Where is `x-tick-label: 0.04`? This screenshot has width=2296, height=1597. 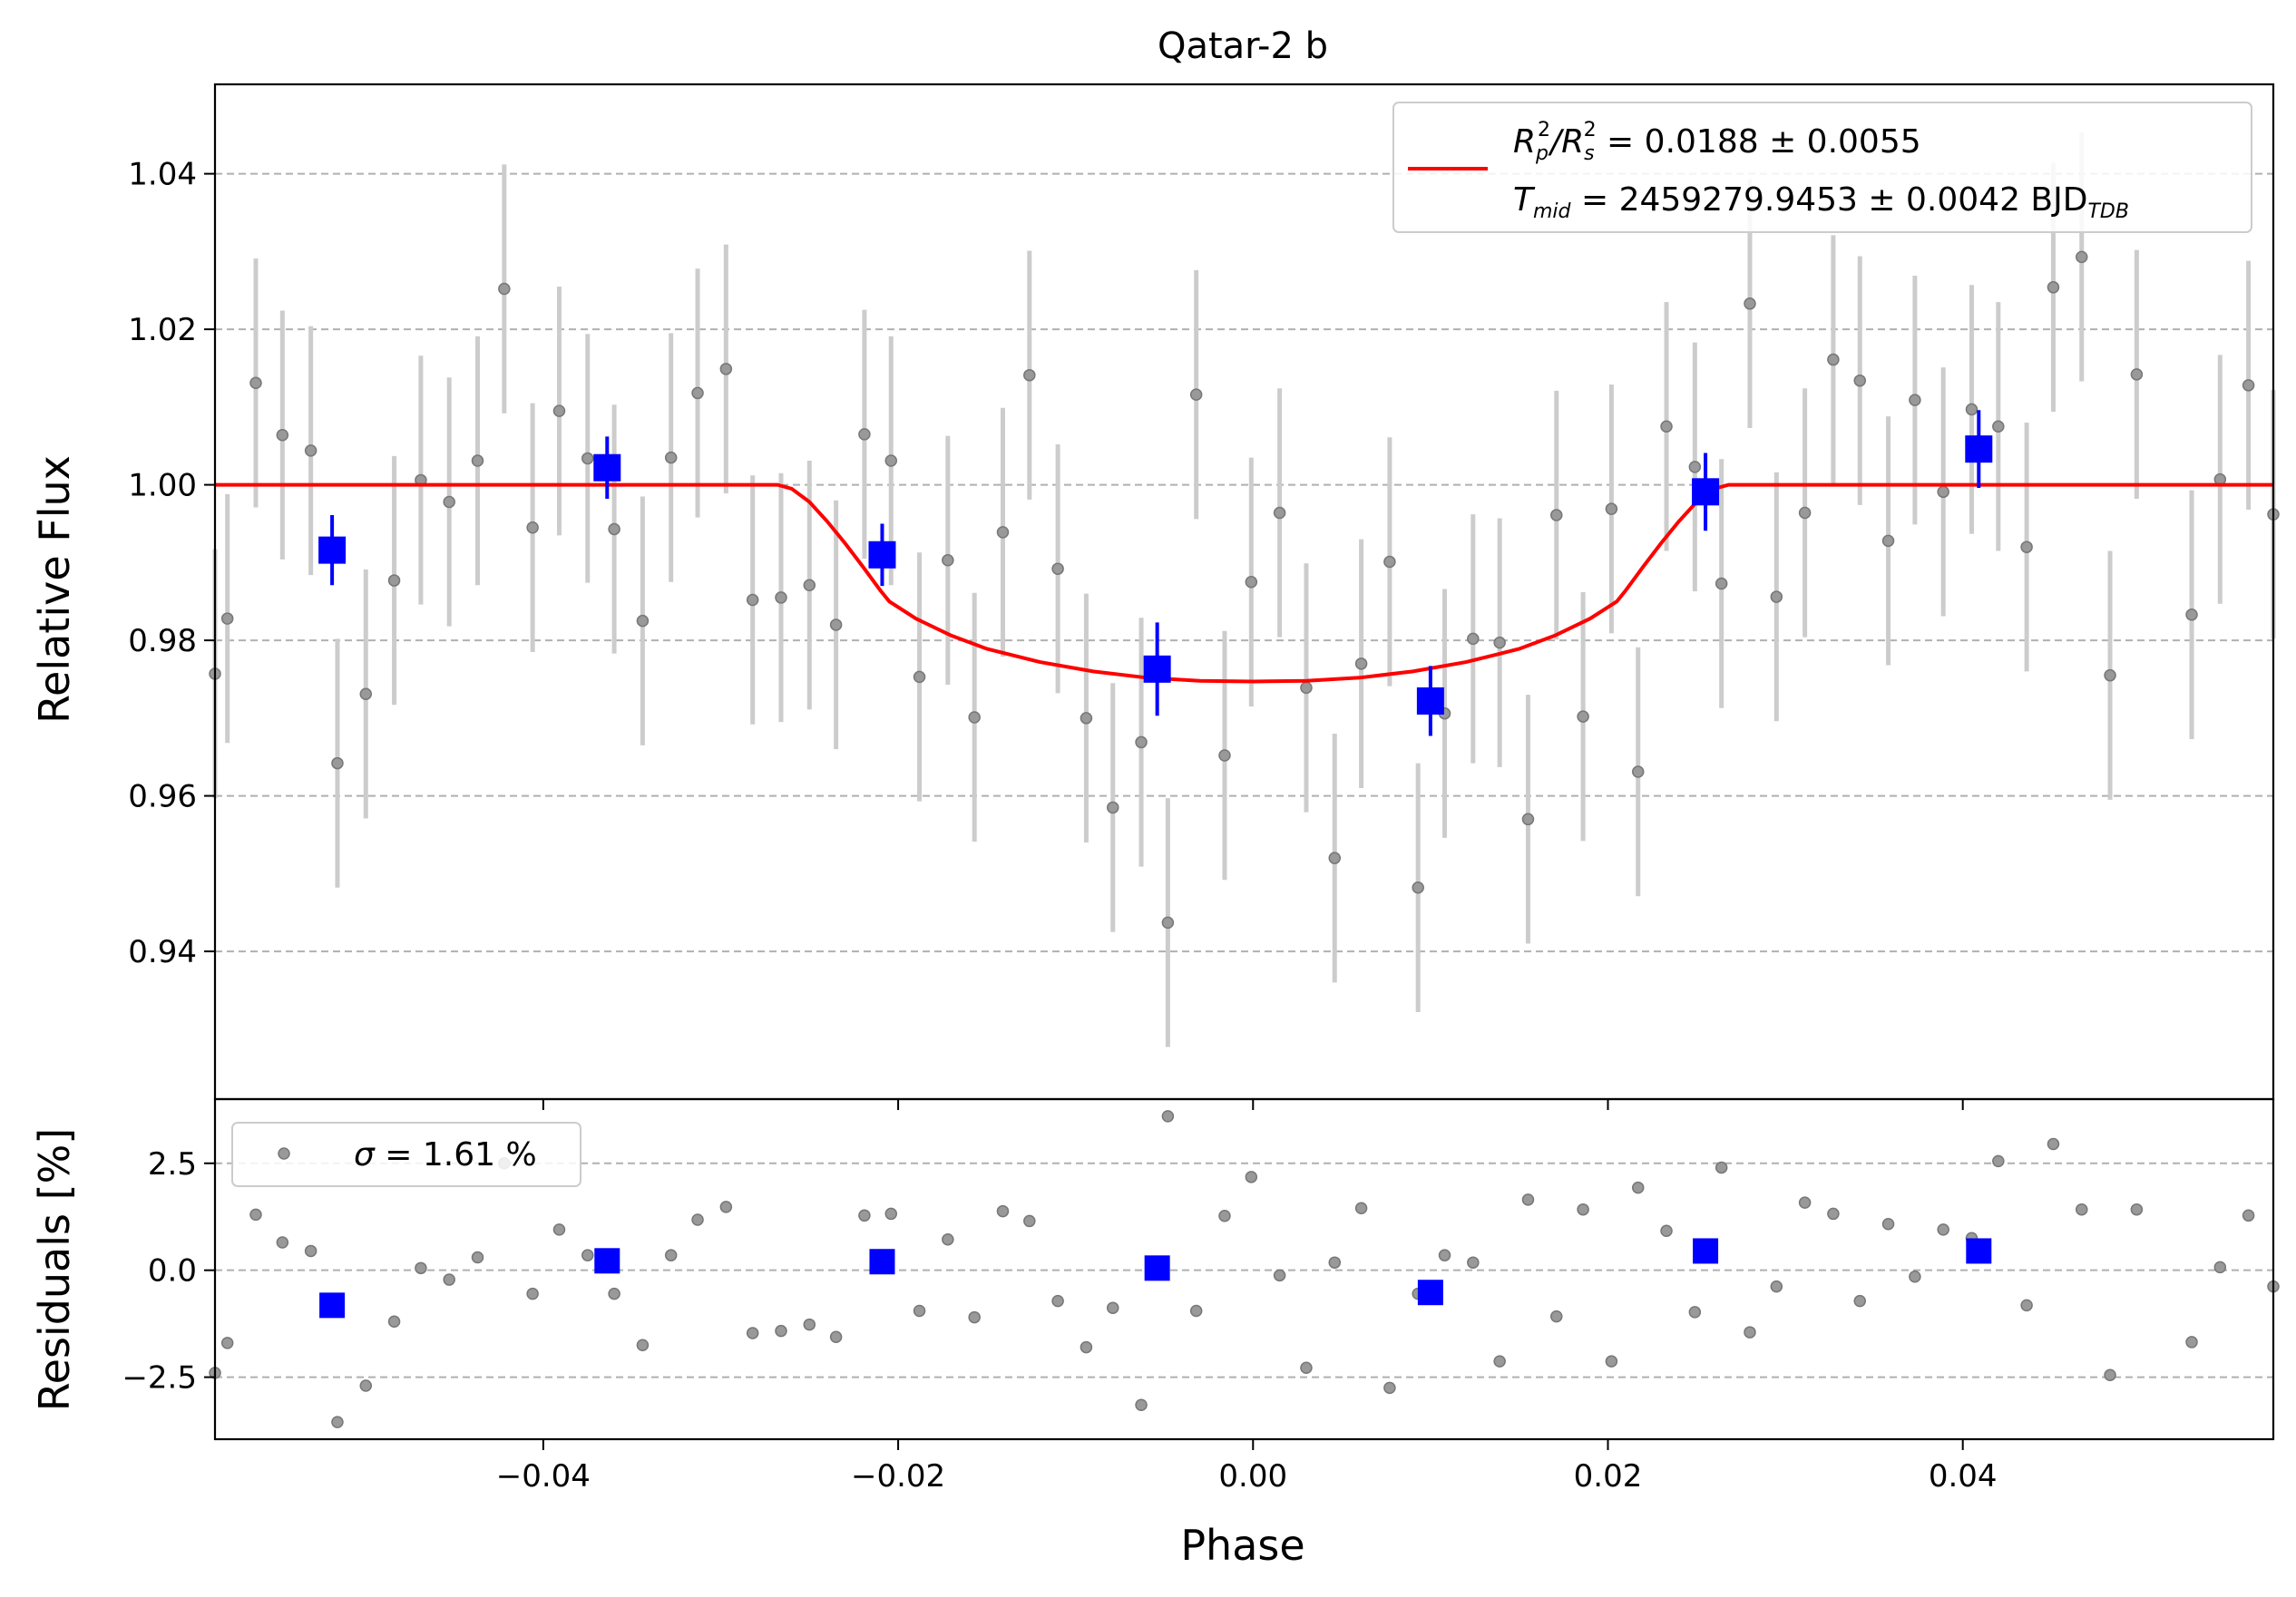 x-tick-label: 0.04 is located at coordinates (1964, 1476).